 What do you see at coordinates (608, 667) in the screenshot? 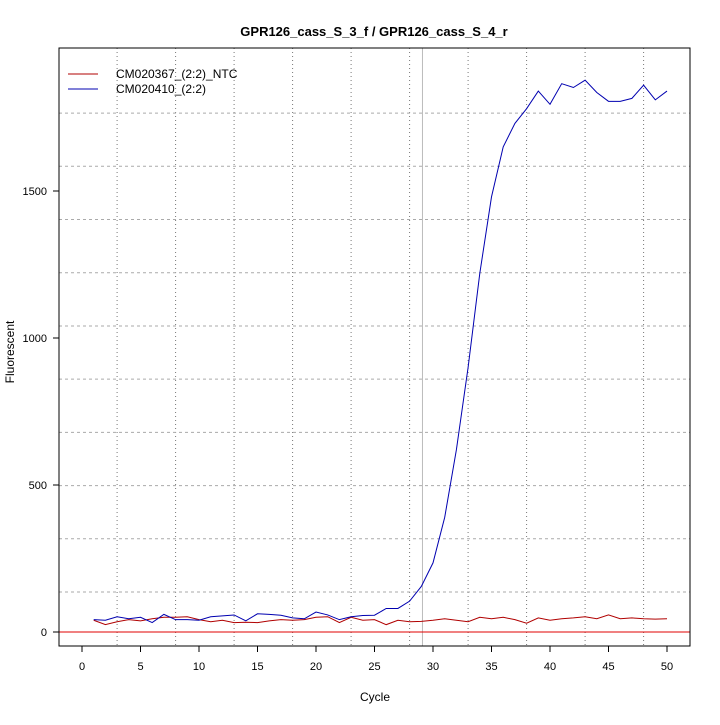
I see `x-tick-label: 45` at bounding box center [608, 667].